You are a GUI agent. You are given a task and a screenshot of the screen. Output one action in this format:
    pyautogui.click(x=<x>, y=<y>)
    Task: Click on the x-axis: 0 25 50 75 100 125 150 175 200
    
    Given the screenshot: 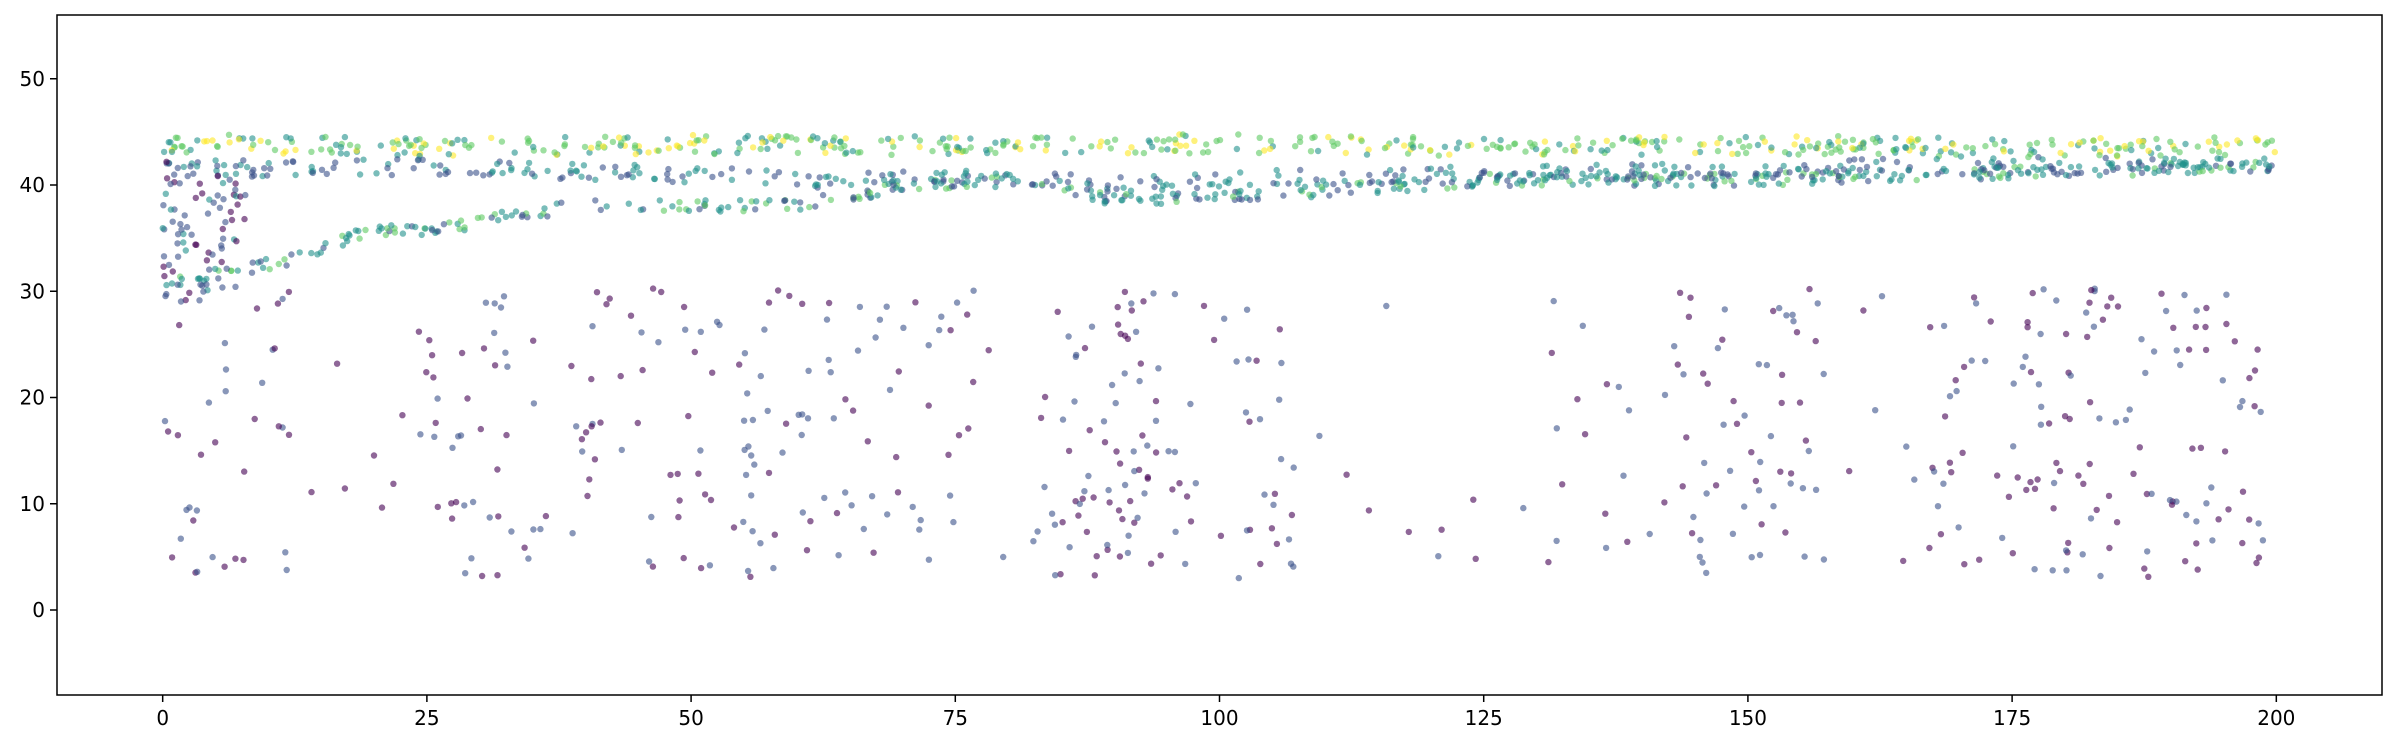 What is the action you would take?
    pyautogui.click(x=1225, y=712)
    